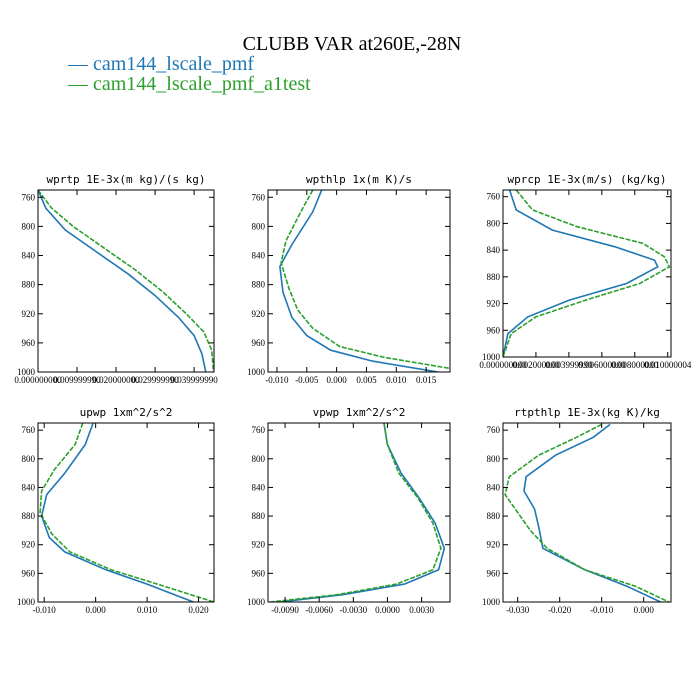 This screenshot has width=700, height=700. I want to click on x-tick-label: -0.0060, so click(319, 610).